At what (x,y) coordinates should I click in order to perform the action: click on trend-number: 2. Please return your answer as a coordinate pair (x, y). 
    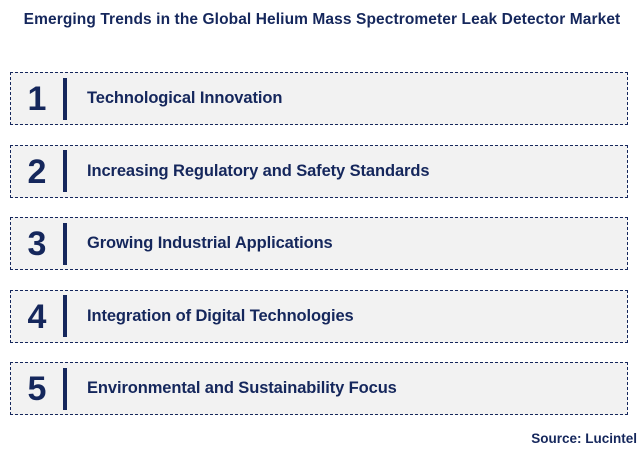
    Looking at the image, I should click on (37, 171).